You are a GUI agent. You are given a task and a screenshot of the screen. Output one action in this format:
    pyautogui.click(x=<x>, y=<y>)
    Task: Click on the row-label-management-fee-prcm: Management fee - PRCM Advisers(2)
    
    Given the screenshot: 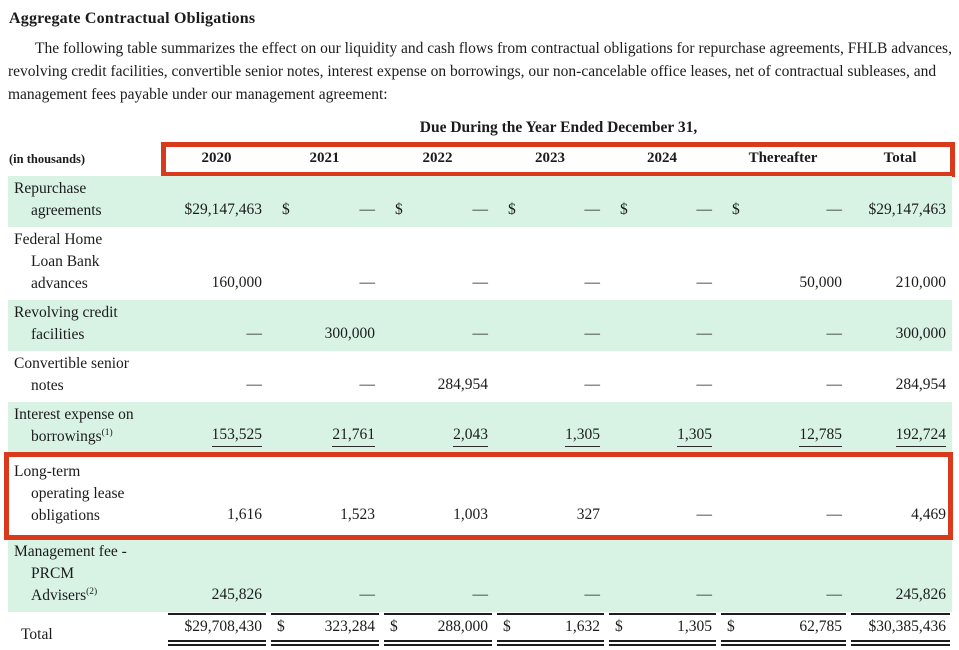 What is the action you would take?
    pyautogui.click(x=86, y=574)
    